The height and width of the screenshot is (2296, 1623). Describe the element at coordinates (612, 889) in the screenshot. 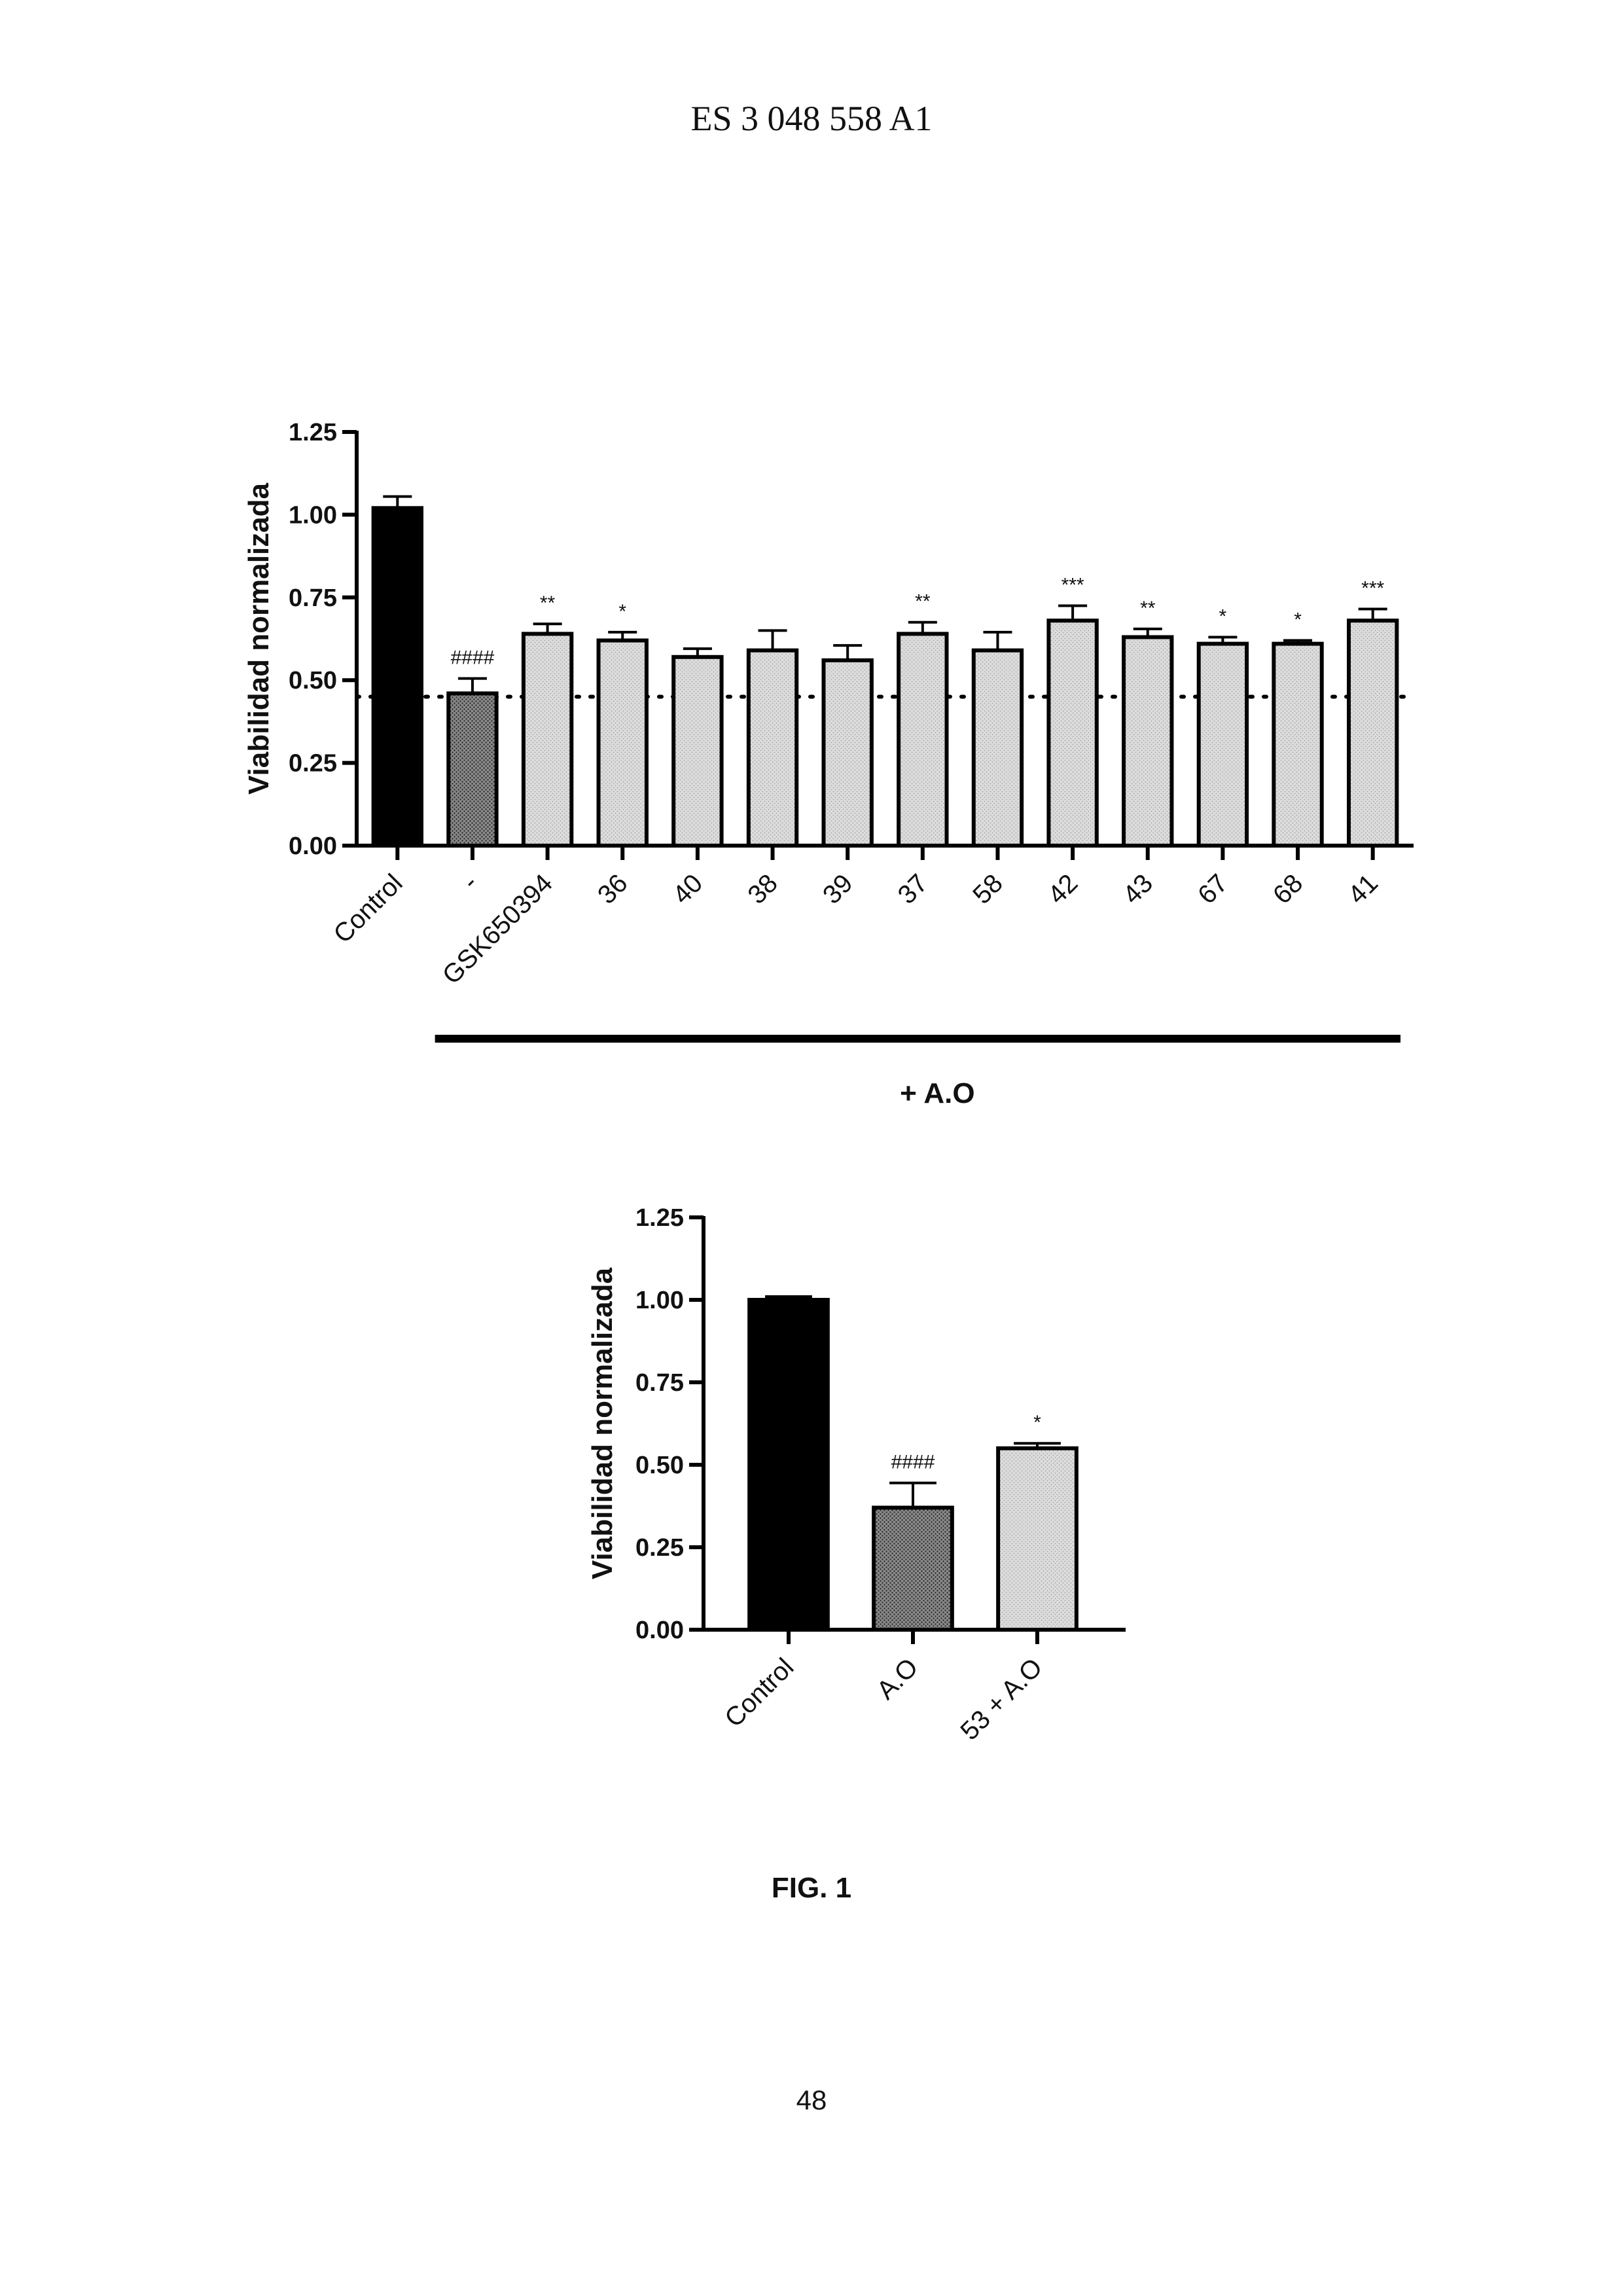

I see `x-category-label: 36` at that location.